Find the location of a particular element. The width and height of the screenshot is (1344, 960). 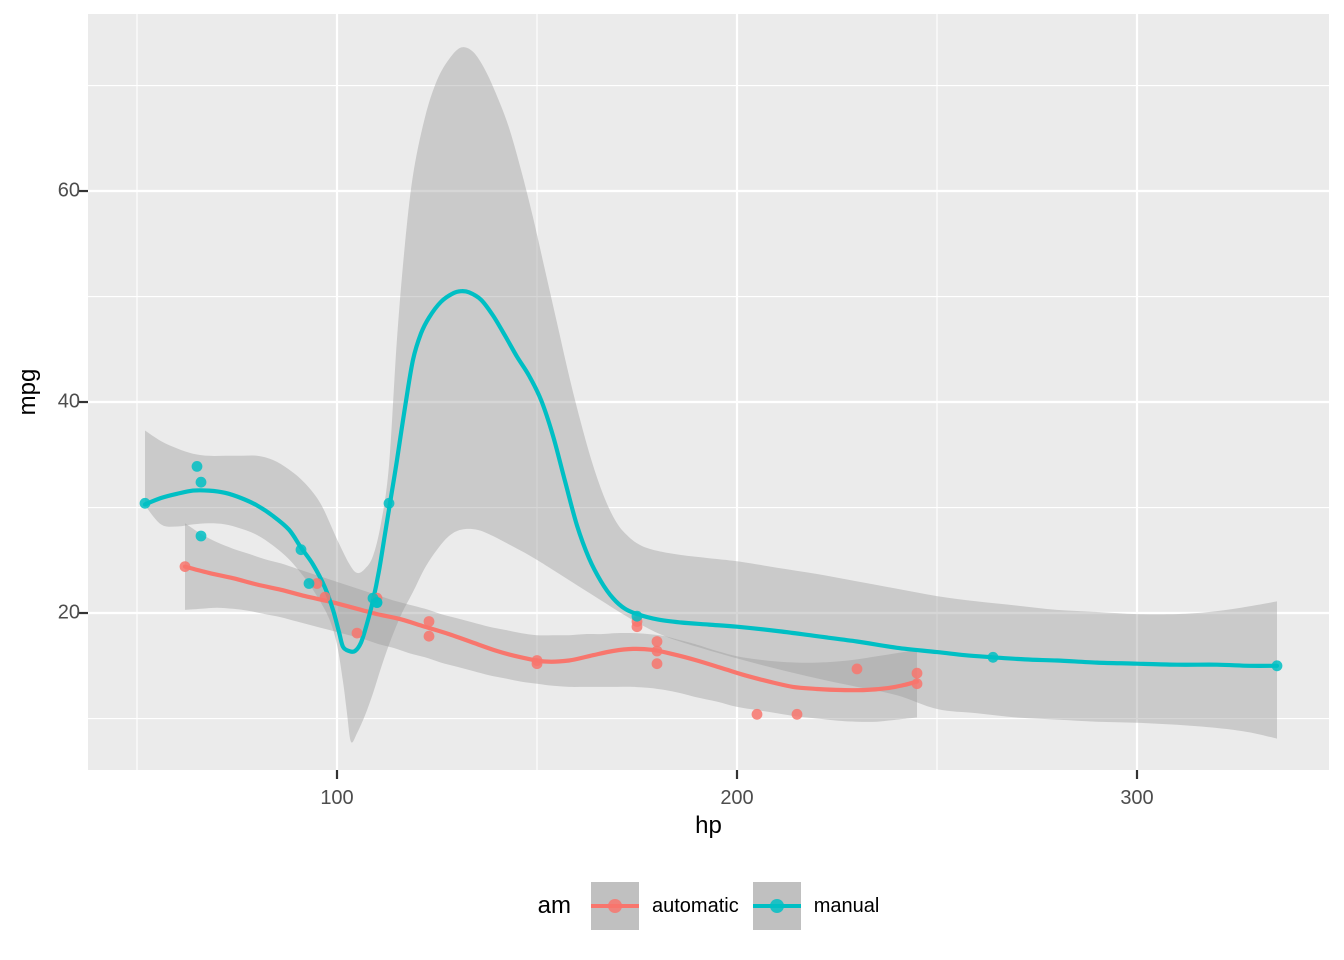

legend-label-automatic: automatic is located at coordinates (695, 905).